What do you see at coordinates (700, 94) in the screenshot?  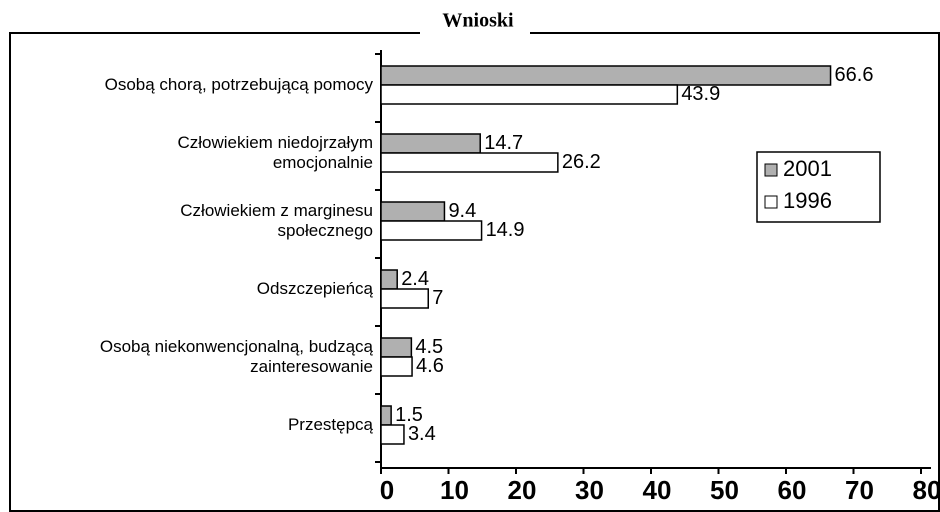 I see `value-label: 43.9` at bounding box center [700, 94].